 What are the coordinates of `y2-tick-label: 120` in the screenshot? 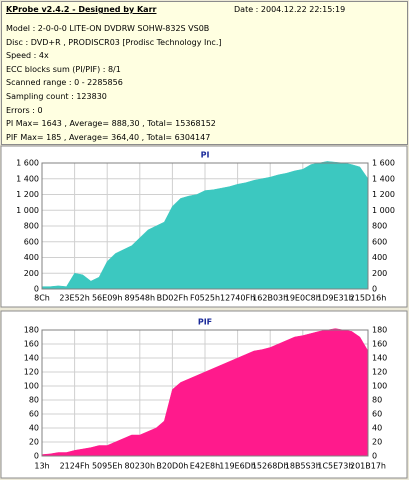 It's located at (379, 372).